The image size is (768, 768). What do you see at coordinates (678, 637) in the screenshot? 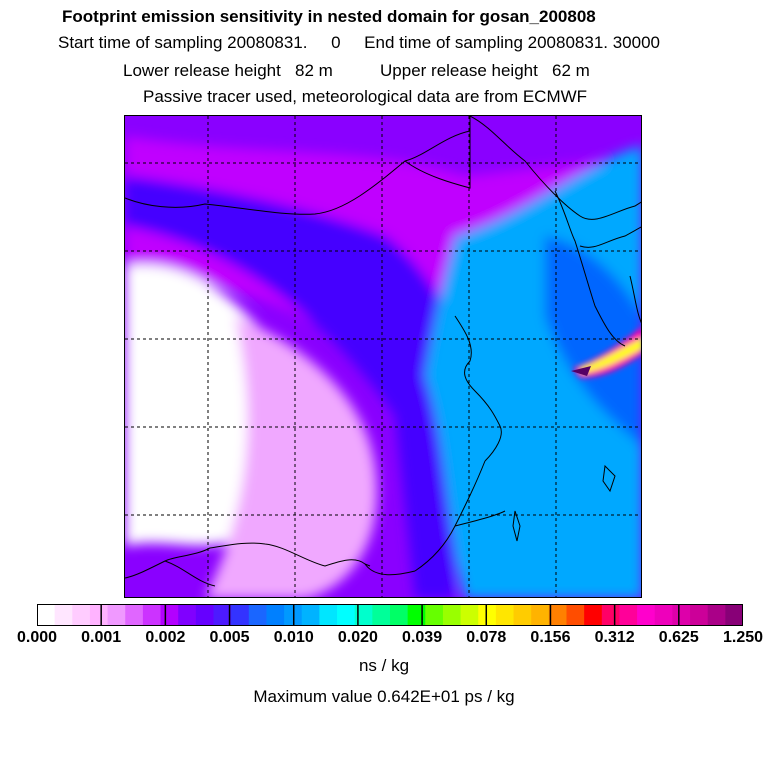
I see `colorbar-tick-label: 0.625` at bounding box center [678, 637].